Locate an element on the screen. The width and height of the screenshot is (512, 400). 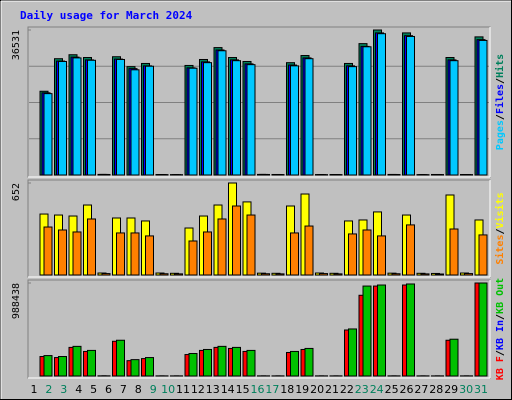
x-tick-label: 14 is located at coordinates (228, 389).